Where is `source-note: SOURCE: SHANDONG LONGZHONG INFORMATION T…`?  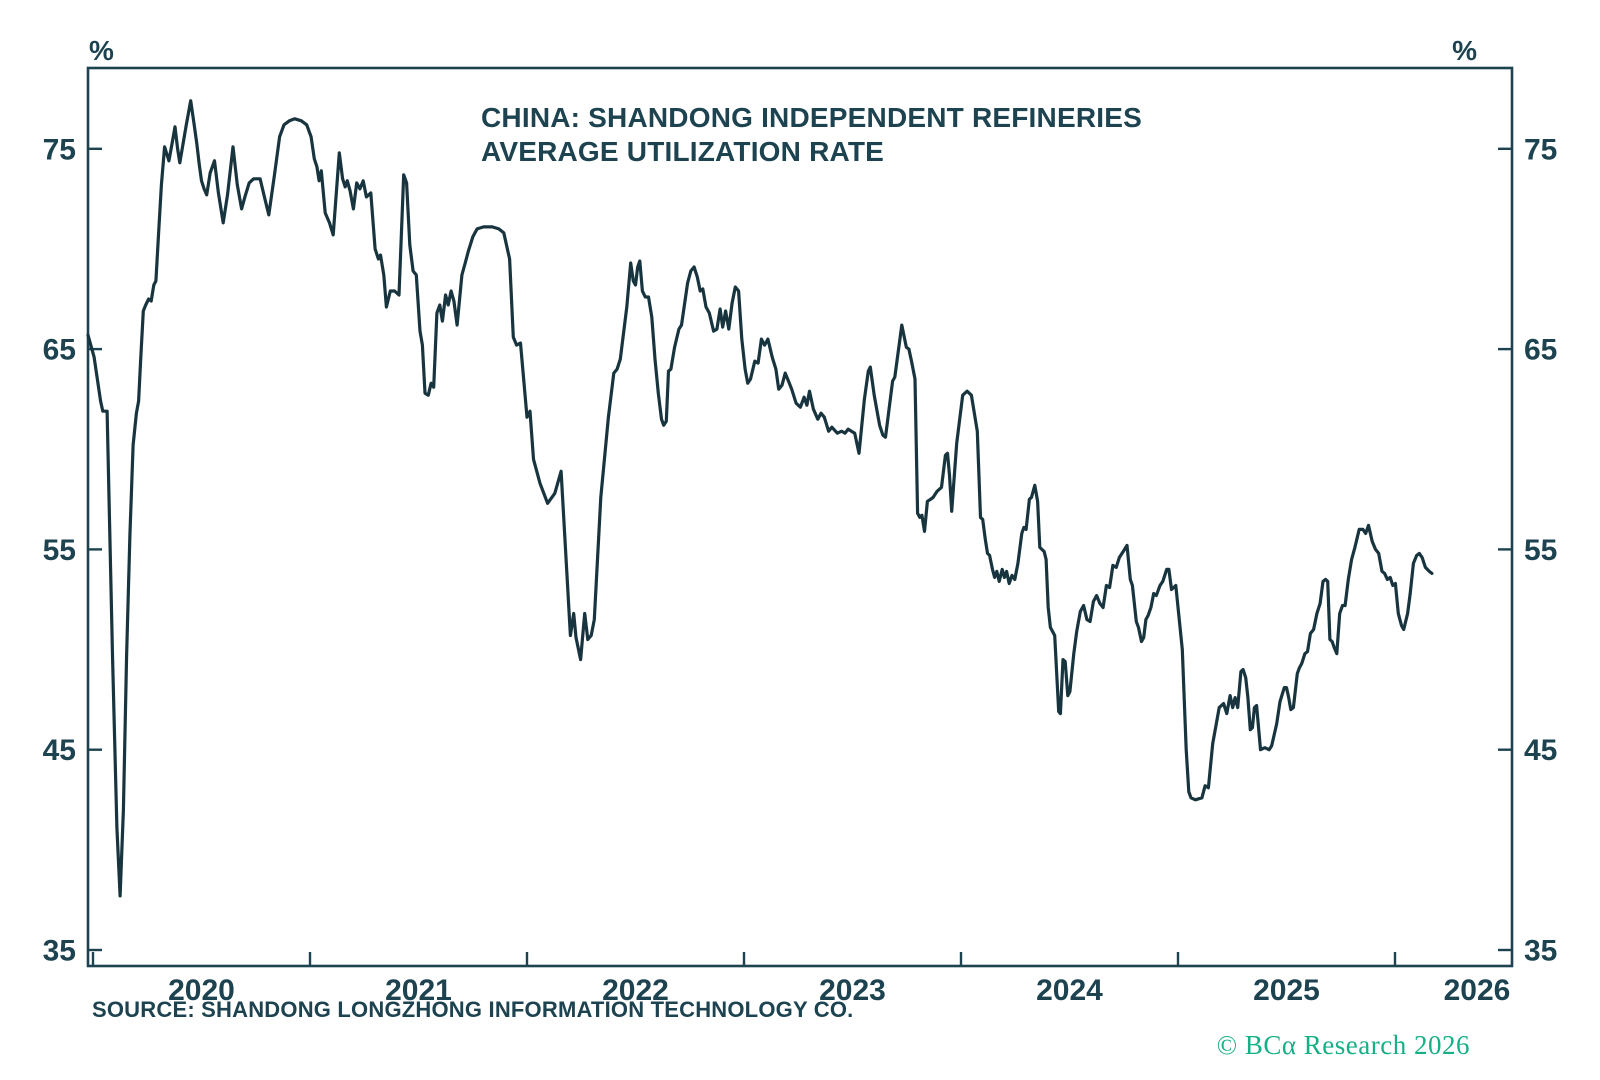
source-note: SOURCE: SHANDONG LONGZHONG INFORMATION T… is located at coordinates (473, 1009).